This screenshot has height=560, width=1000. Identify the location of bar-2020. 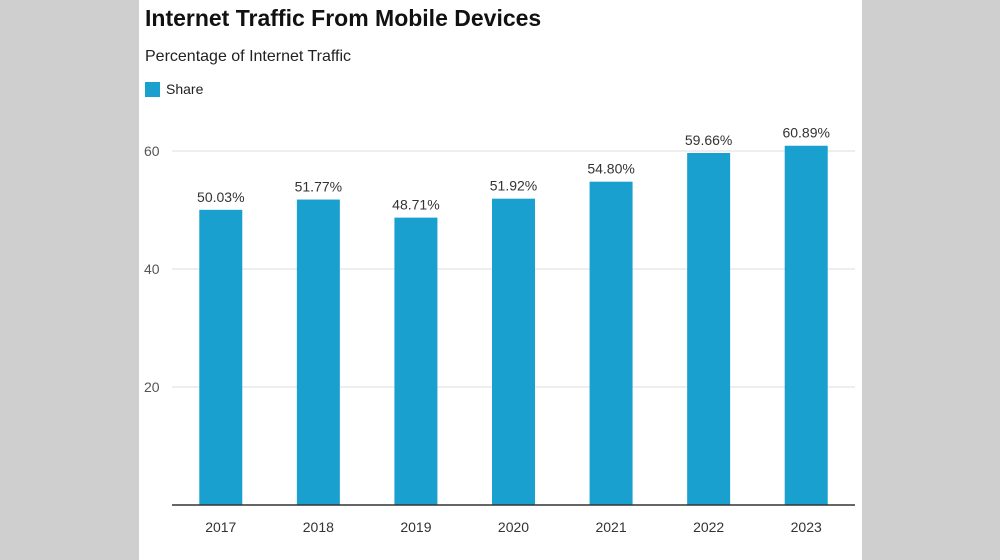
(513, 351).